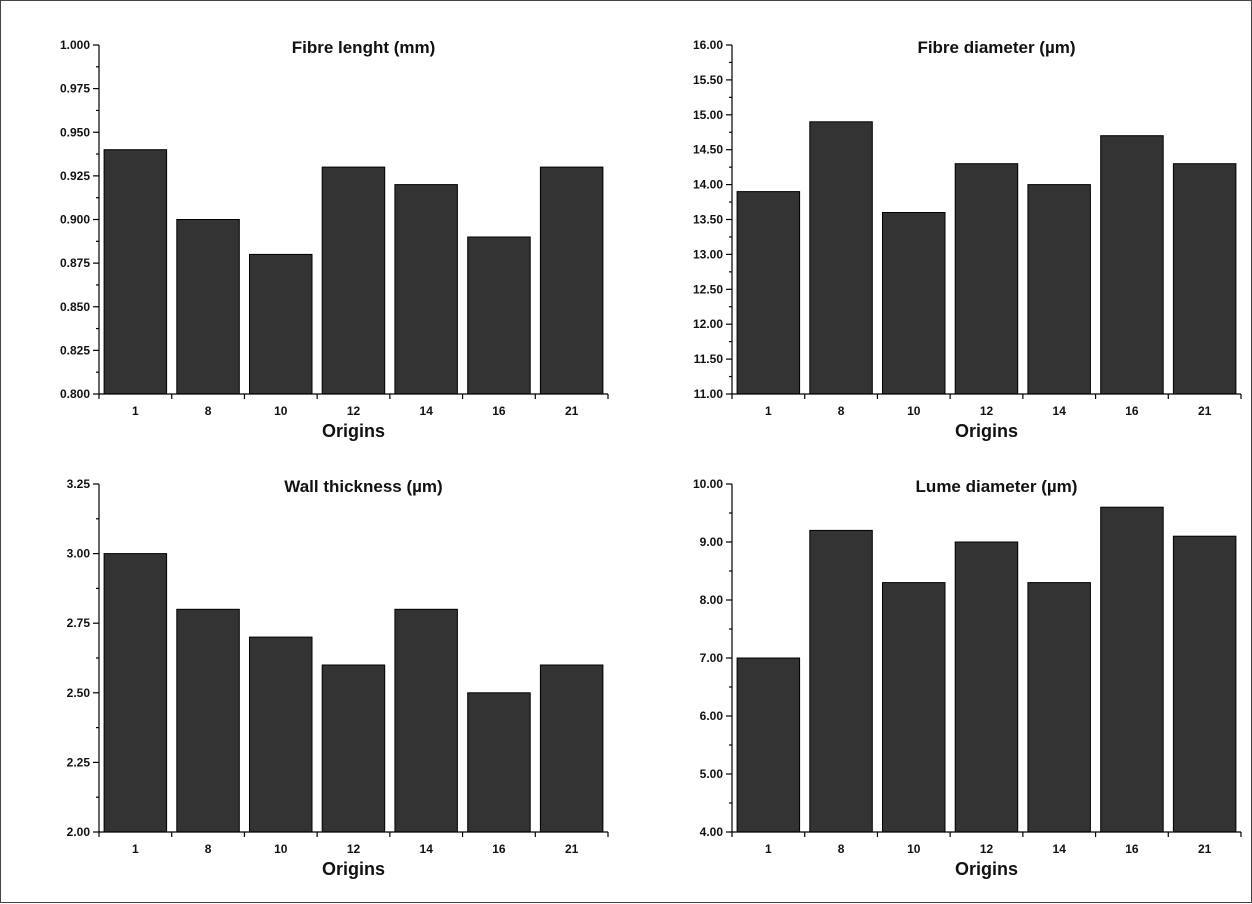 This screenshot has width=1252, height=904. I want to click on y-tick-label: 4.00, so click(712, 832).